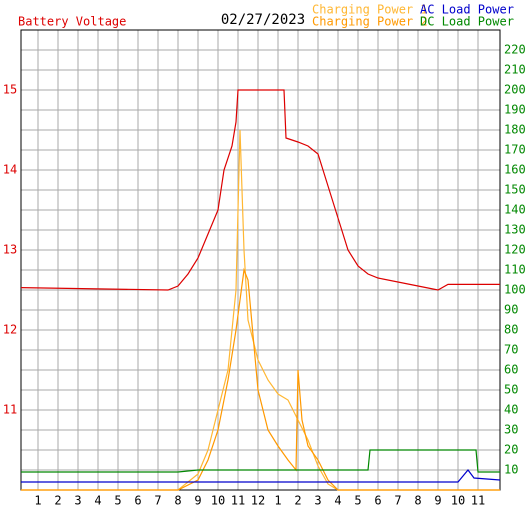 This screenshot has height=514, width=527. Describe the element at coordinates (515, 270) in the screenshot. I see `y2-tick-label: 110` at that location.